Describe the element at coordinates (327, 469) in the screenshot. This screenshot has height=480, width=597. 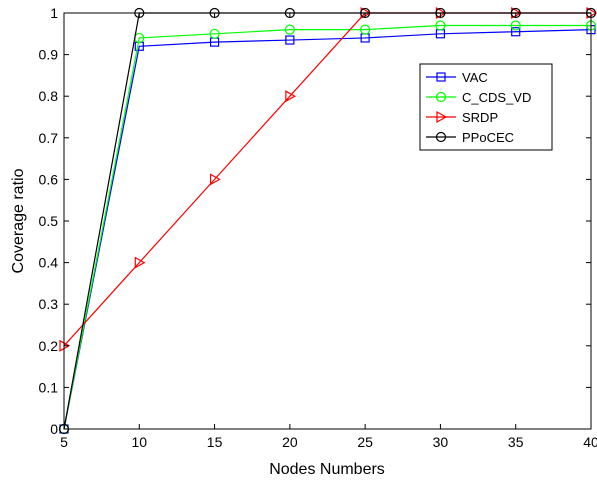
I see `x-axis-label: Nodes Numbers` at that location.